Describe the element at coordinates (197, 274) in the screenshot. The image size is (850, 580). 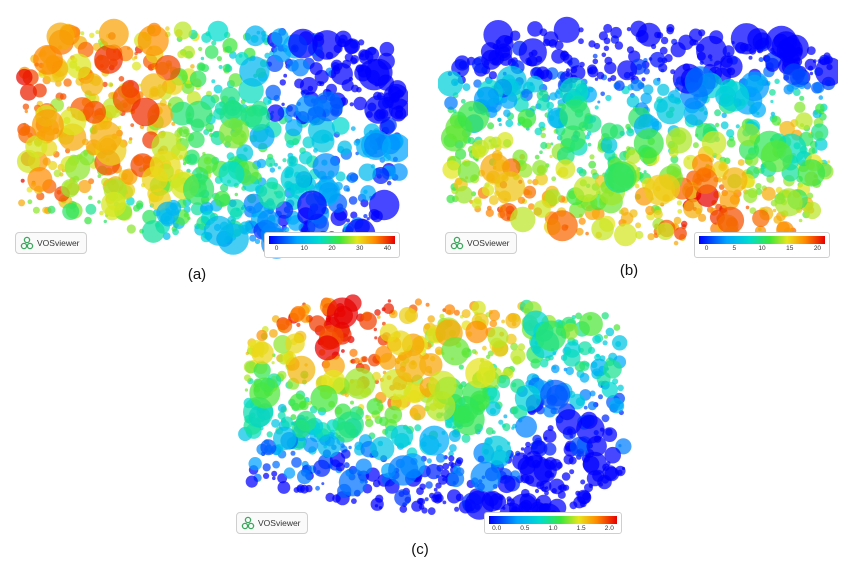
I see `caption-a: (a)` at that location.